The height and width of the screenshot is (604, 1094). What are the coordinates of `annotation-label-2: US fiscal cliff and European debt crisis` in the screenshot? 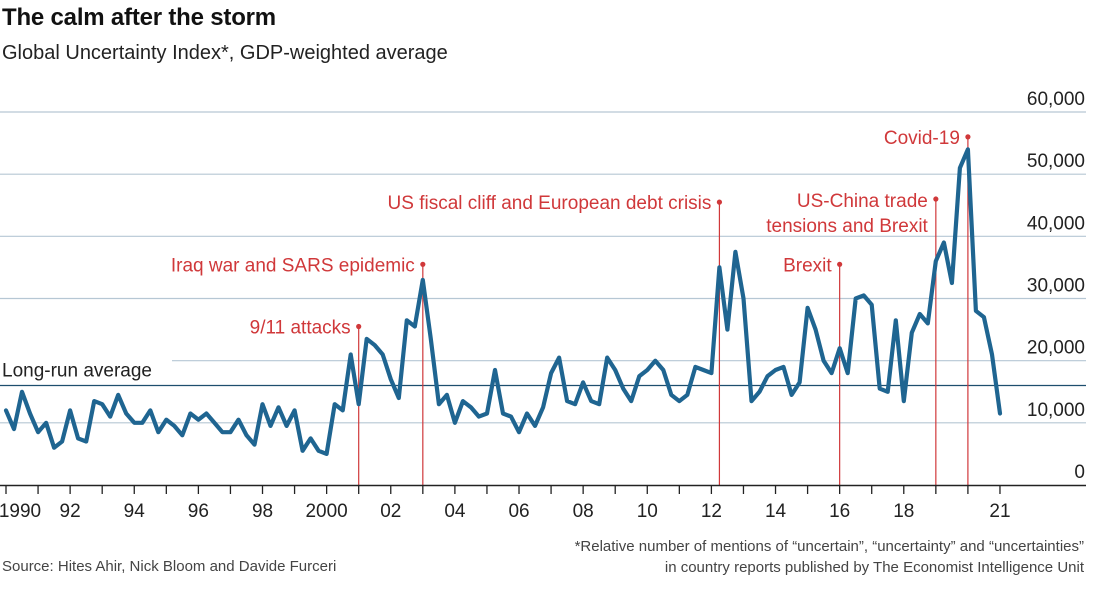 It's located at (550, 203).